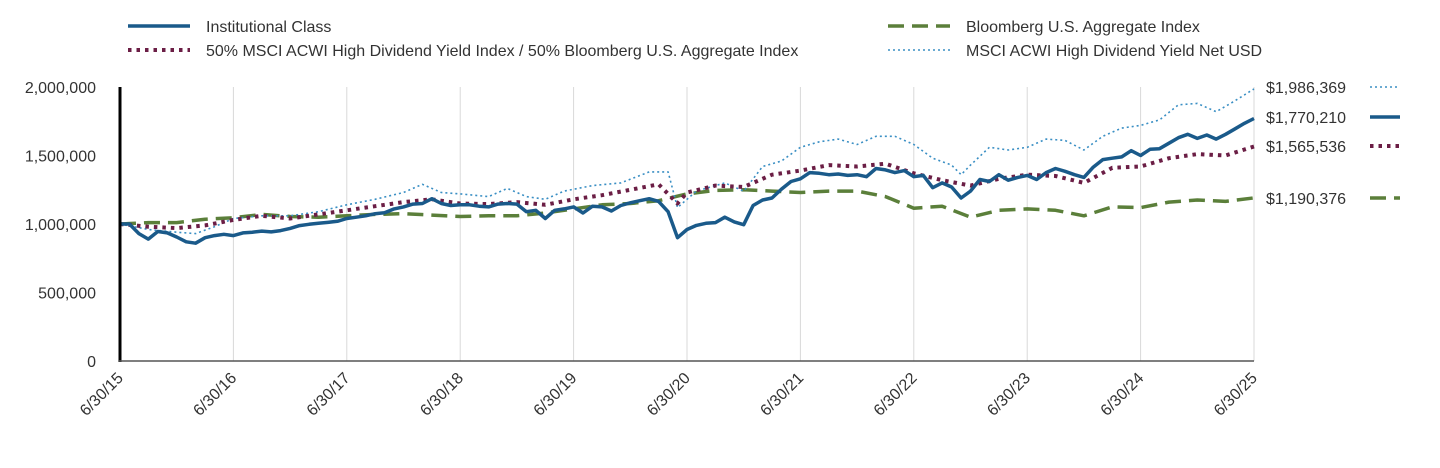 This screenshot has width=1440, height=468. I want to click on end-label-value: $1,986,369, so click(1306, 88).